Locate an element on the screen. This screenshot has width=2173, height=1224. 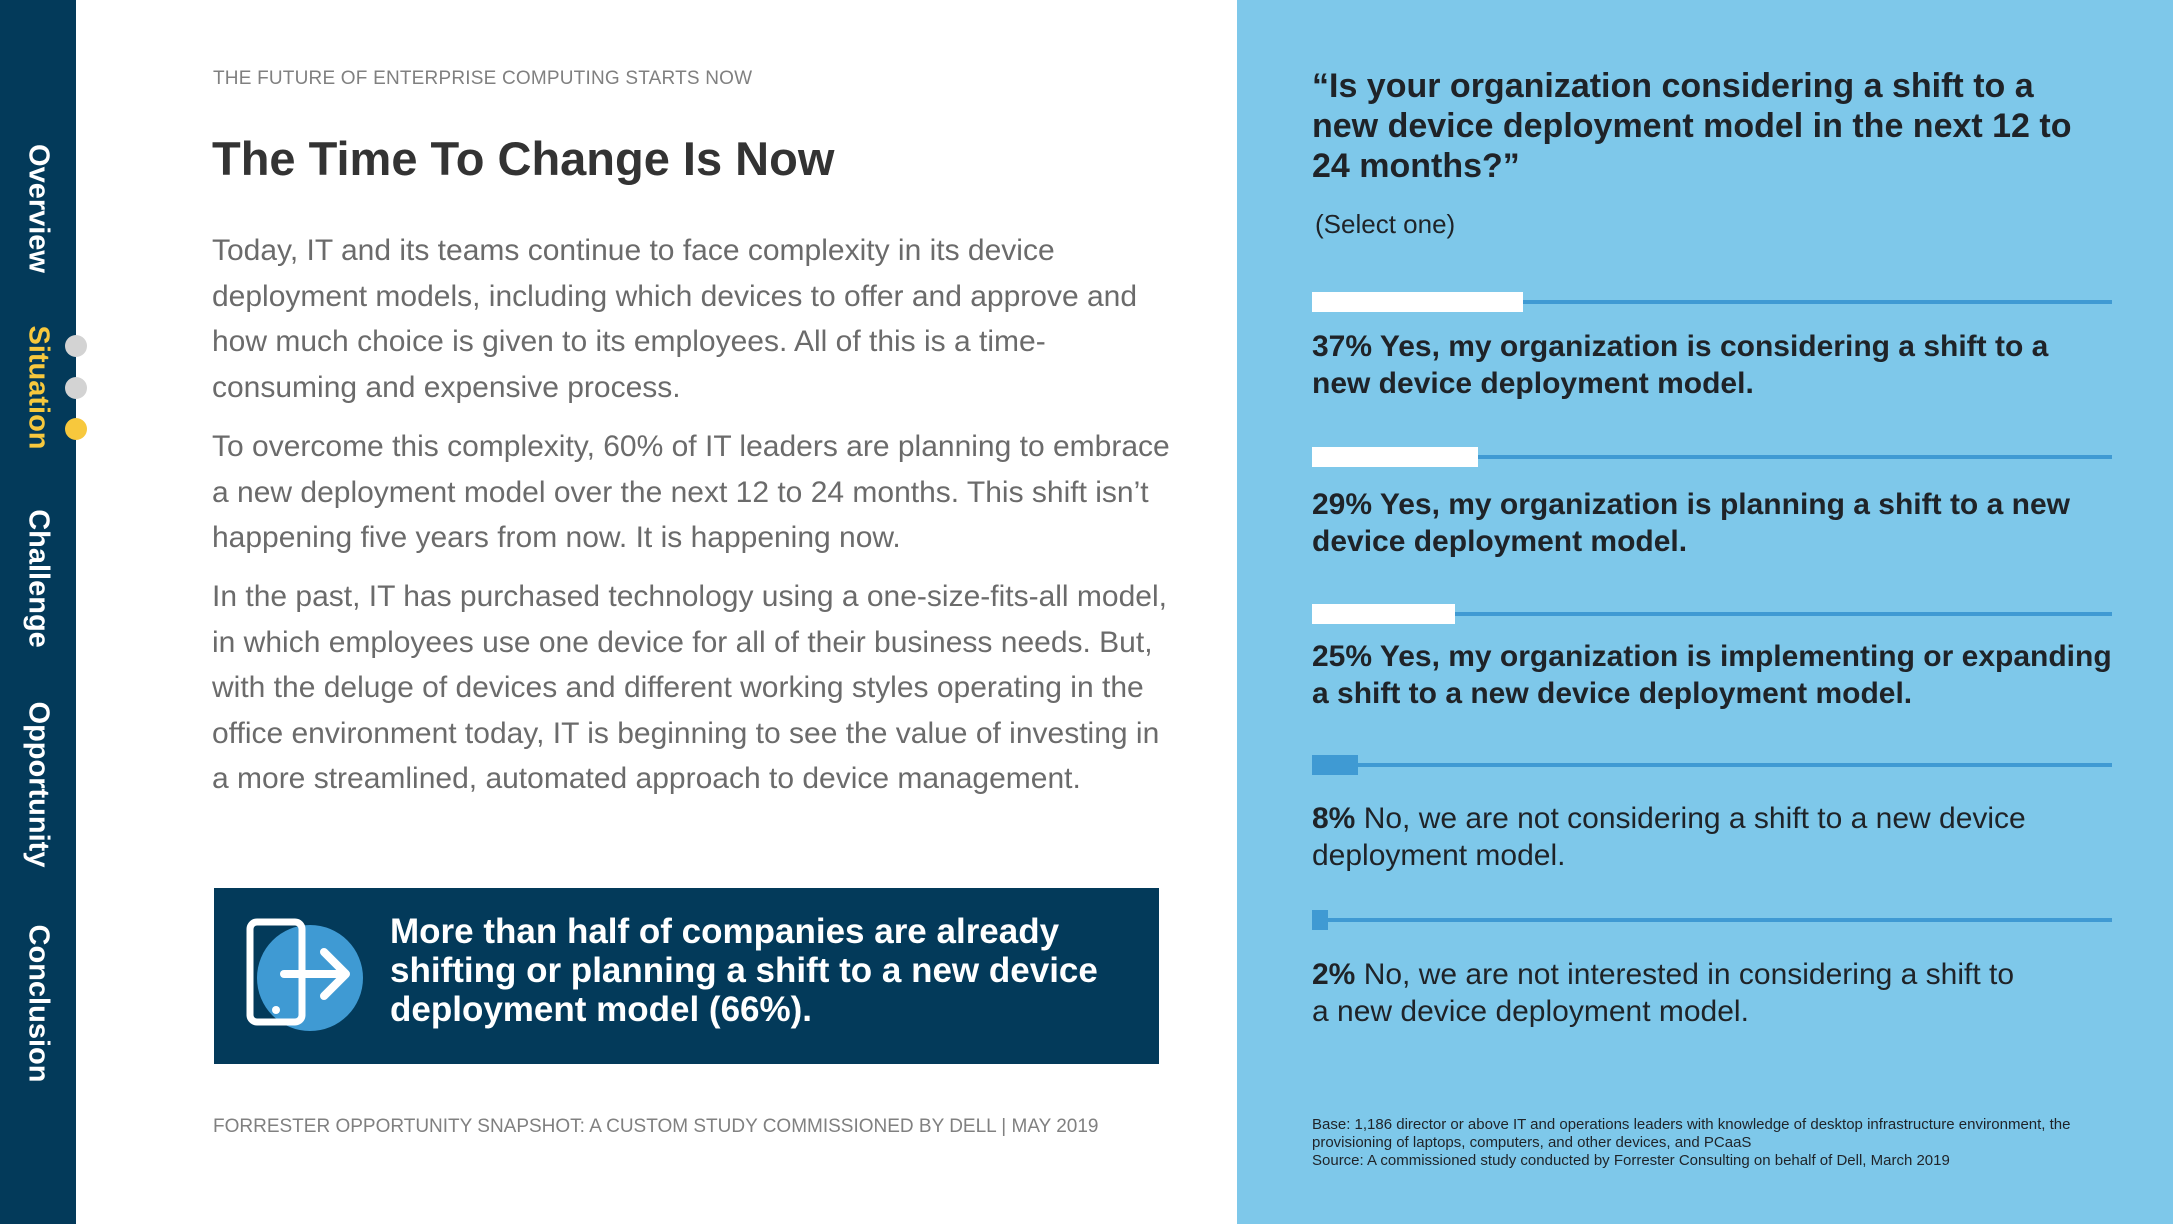
answer-5-pct: 2% is located at coordinates (1334, 974).